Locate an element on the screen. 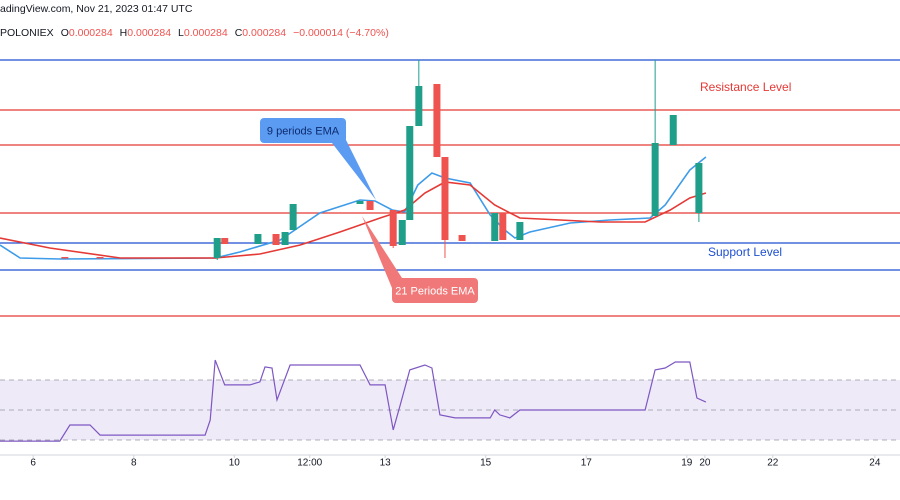 The width and height of the screenshot is (900, 500). rsi-line is located at coordinates (353, 400).